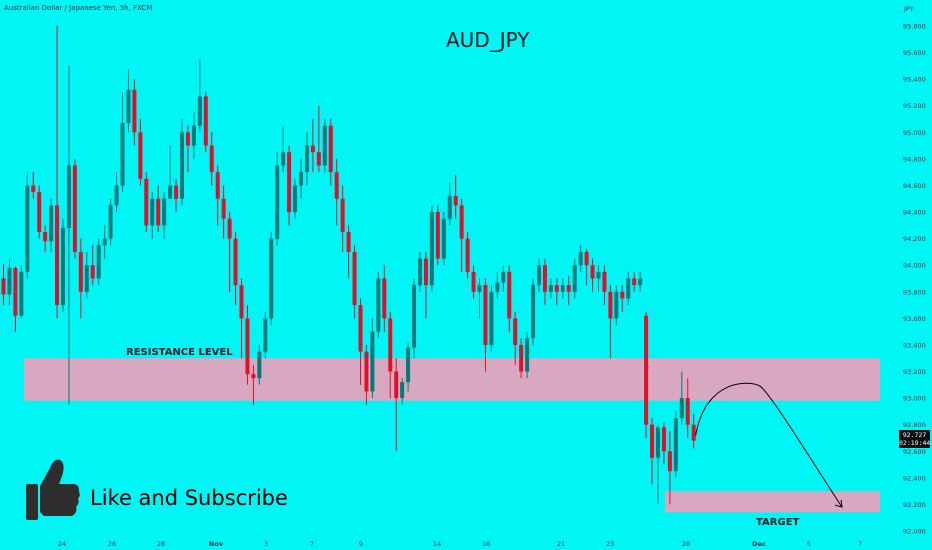 This screenshot has width=932, height=550. I want to click on x-tick-label: 7, so click(312, 544).